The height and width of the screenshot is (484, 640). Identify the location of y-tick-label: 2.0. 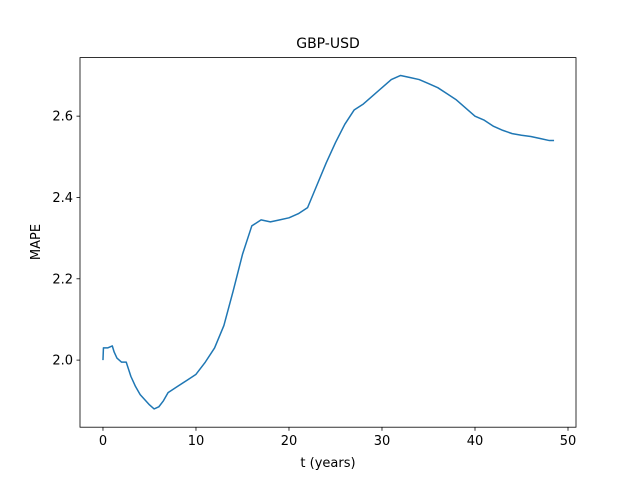
(62, 361).